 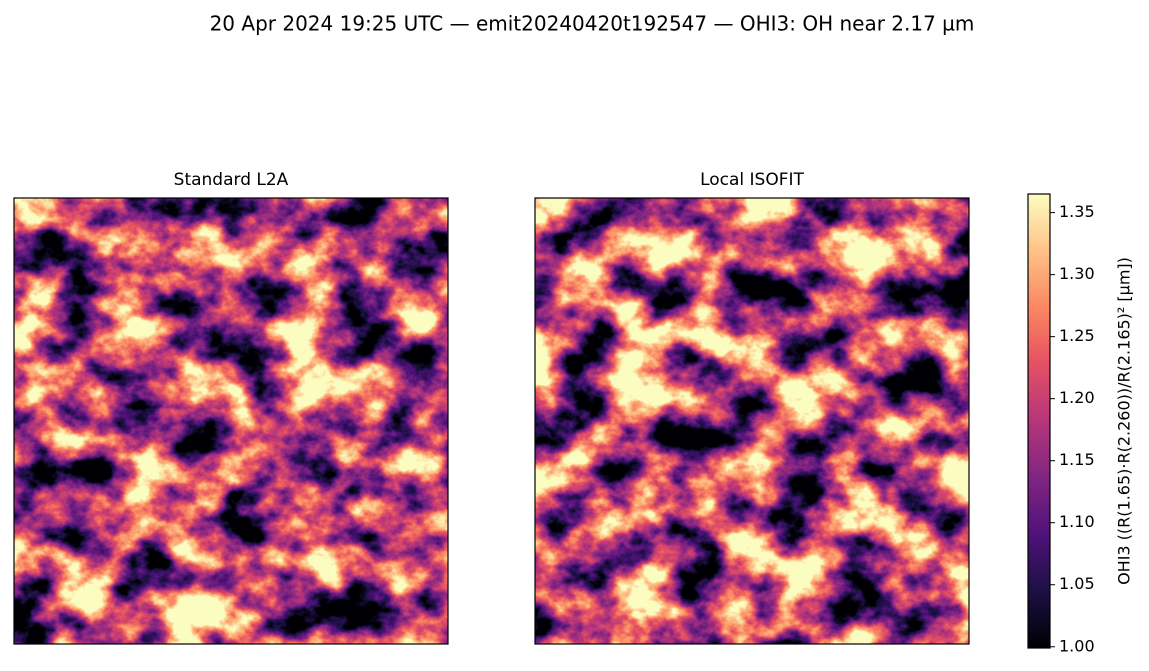 I want to click on panel-title: Standard L2A, so click(x=231, y=180).